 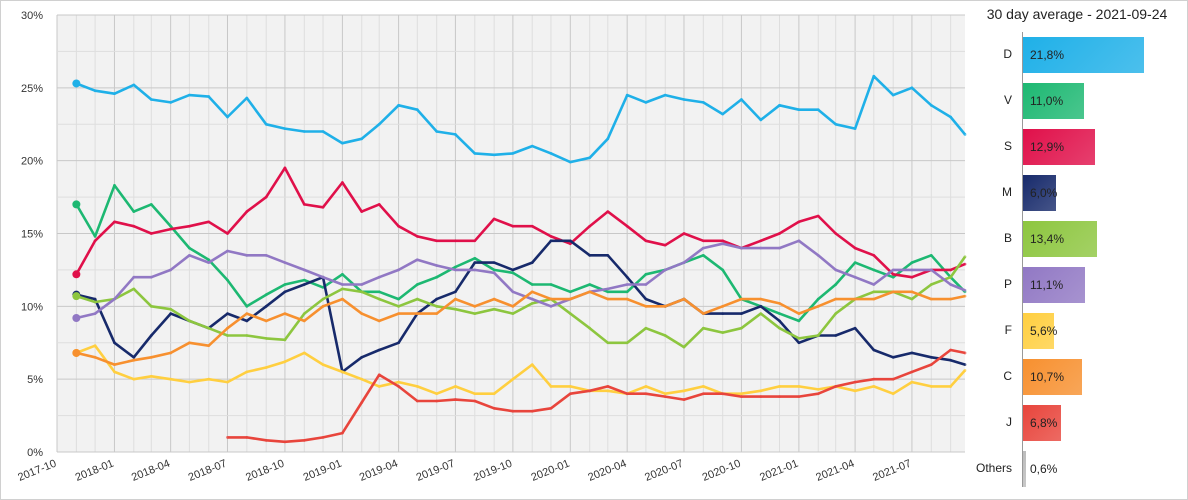 I want to click on bar-c, so click(x=1053, y=377).